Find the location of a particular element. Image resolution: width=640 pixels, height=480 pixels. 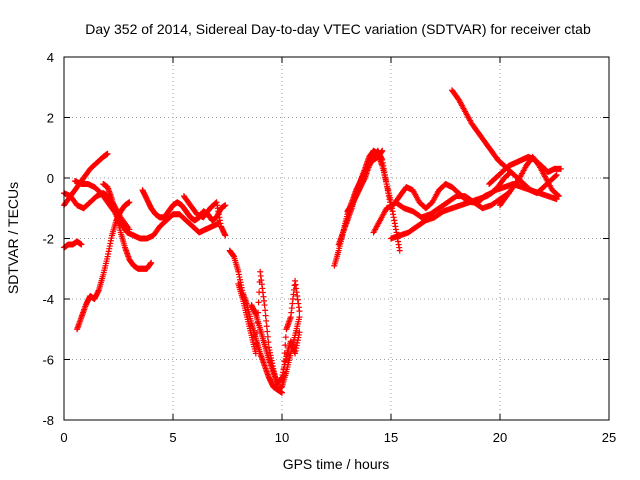

x-tick-label: 15 is located at coordinates (391, 437).